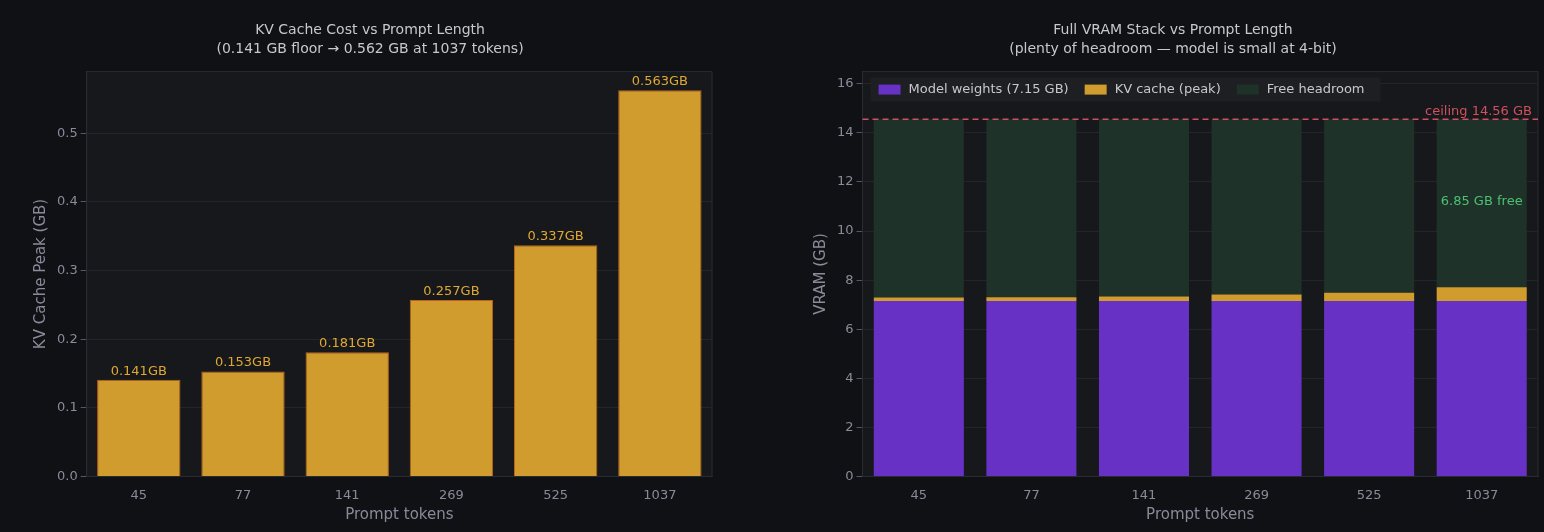 The height and width of the screenshot is (532, 1544). I want to click on legend-label: KV cache (peak), so click(1167, 88).